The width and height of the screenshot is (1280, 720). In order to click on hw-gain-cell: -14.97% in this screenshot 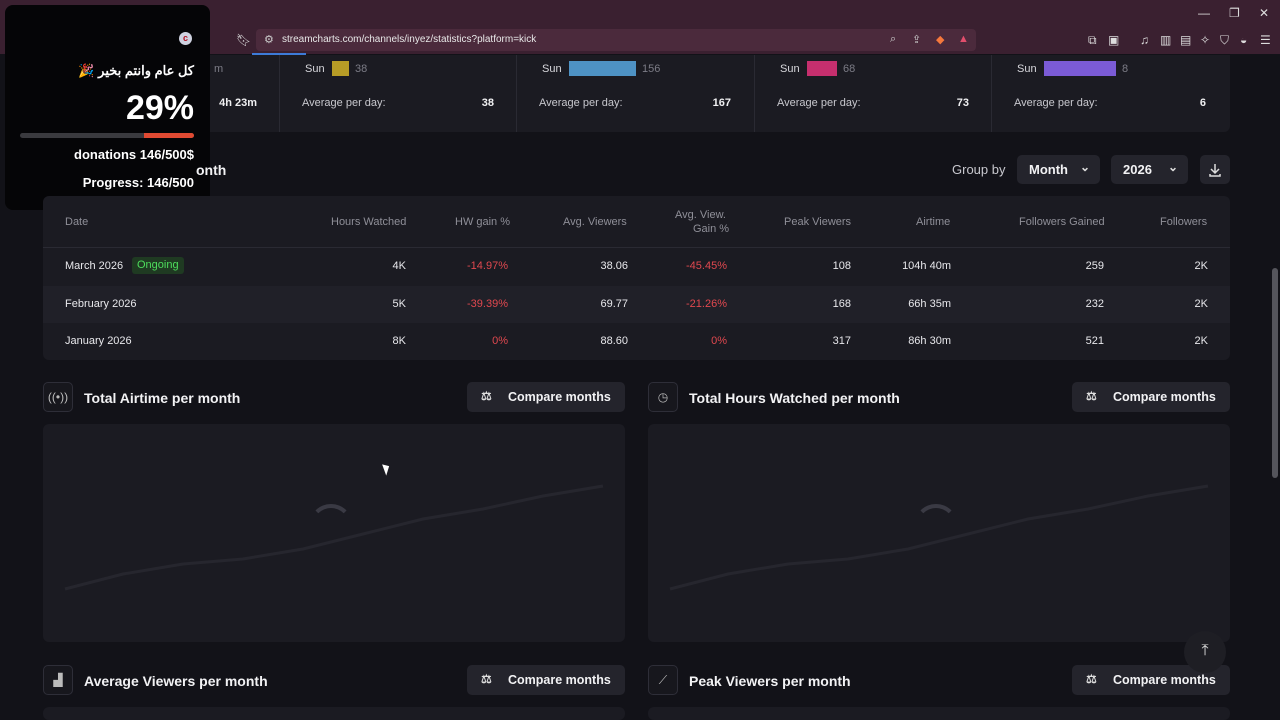, I will do `click(487, 266)`.